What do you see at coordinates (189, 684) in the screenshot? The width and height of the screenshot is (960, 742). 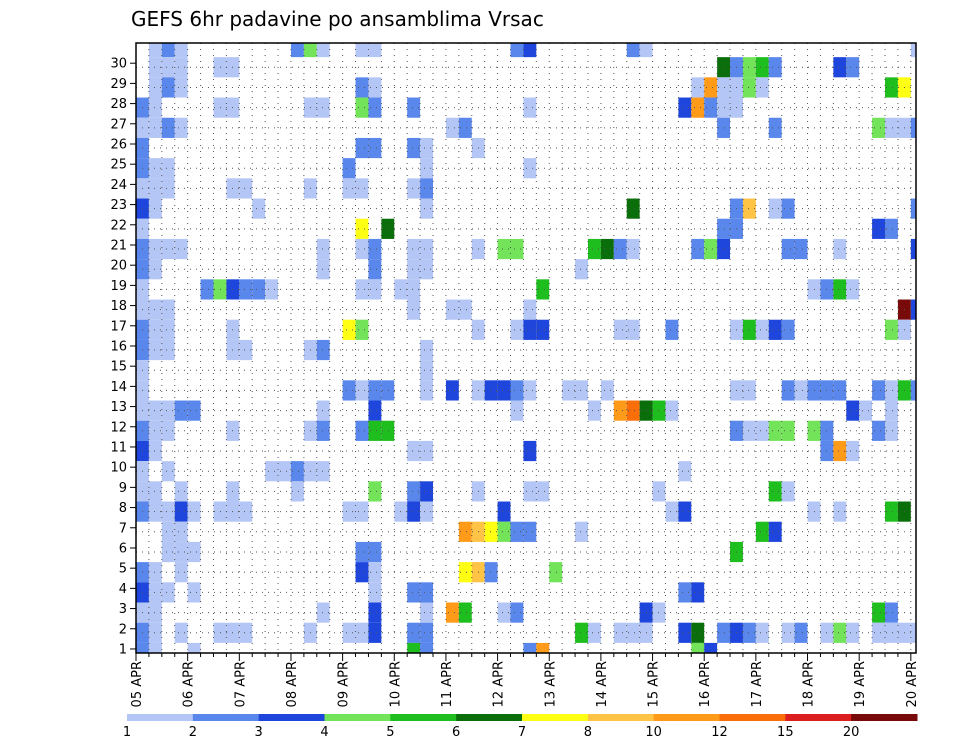 I see `x-tick-label: 06 APR` at bounding box center [189, 684].